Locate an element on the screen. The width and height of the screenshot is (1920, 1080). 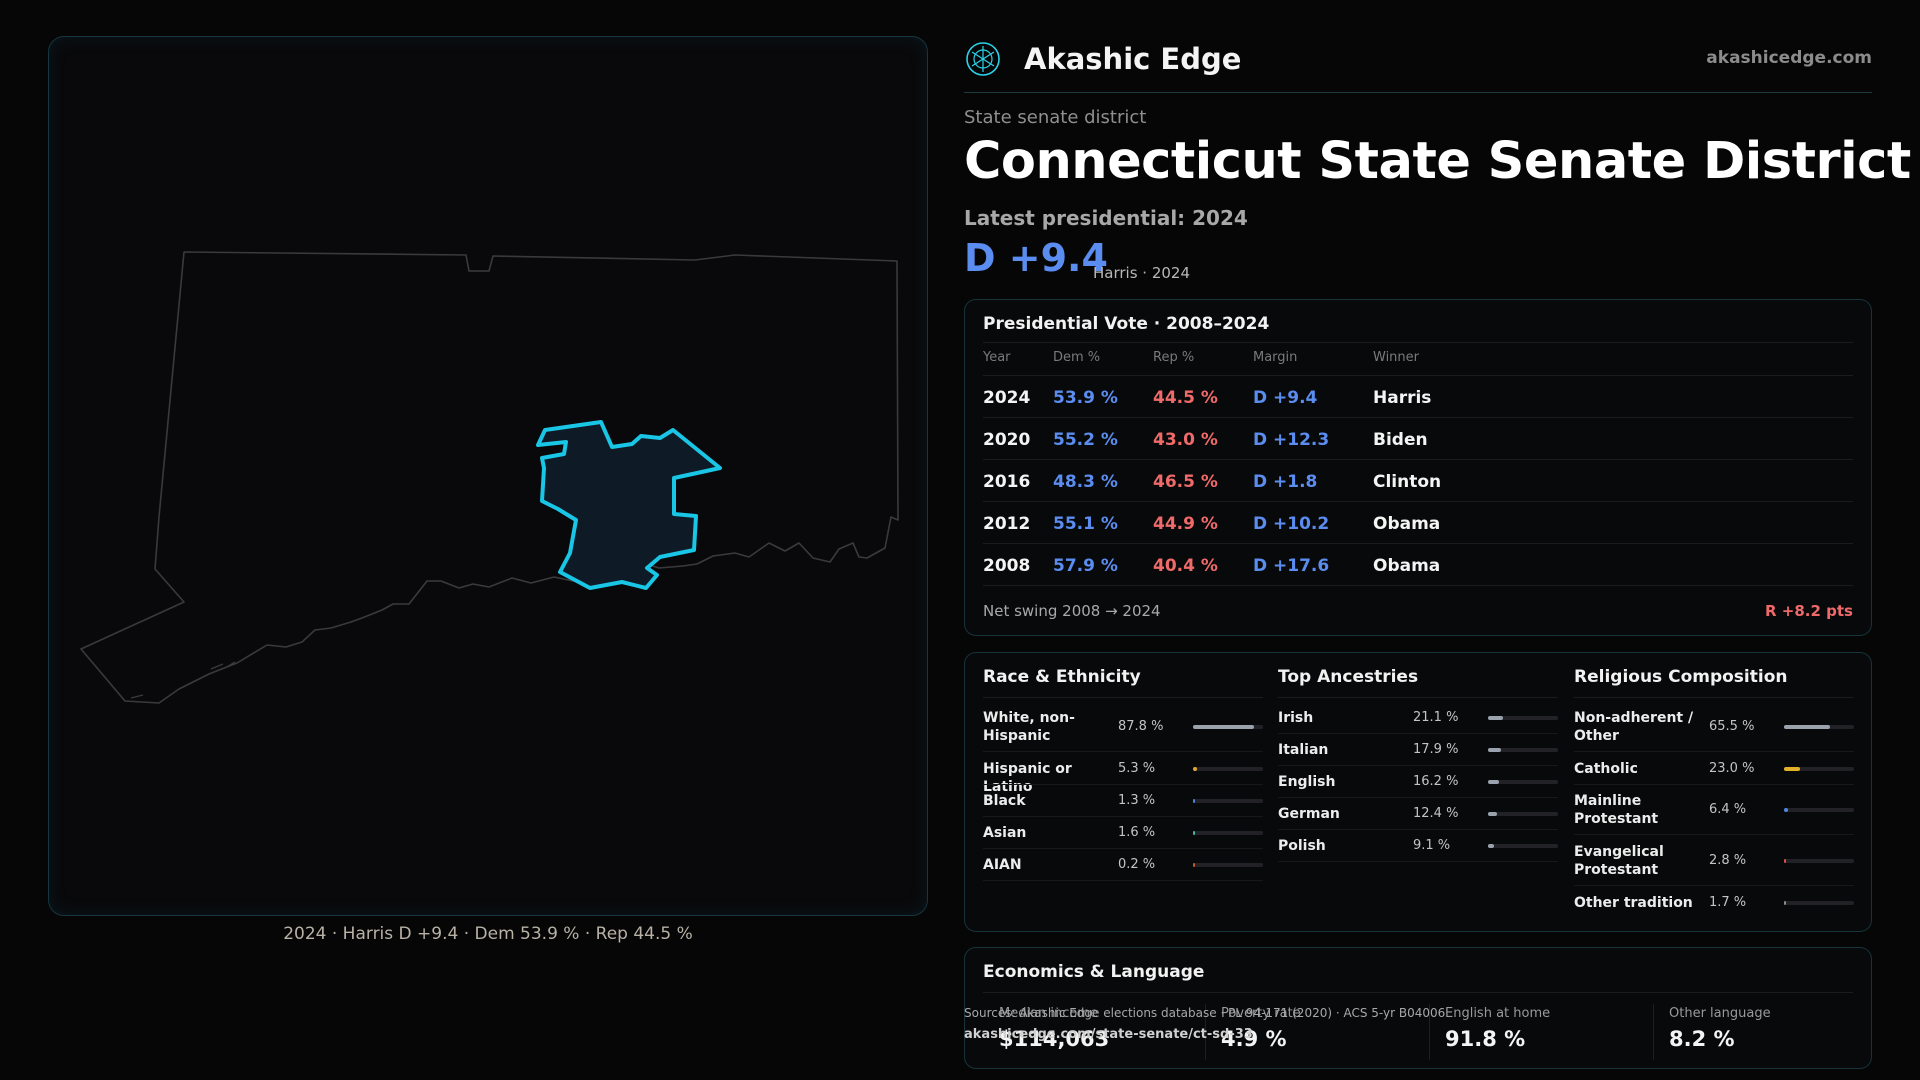
ancestry-item-label: English is located at coordinates (1307, 782).